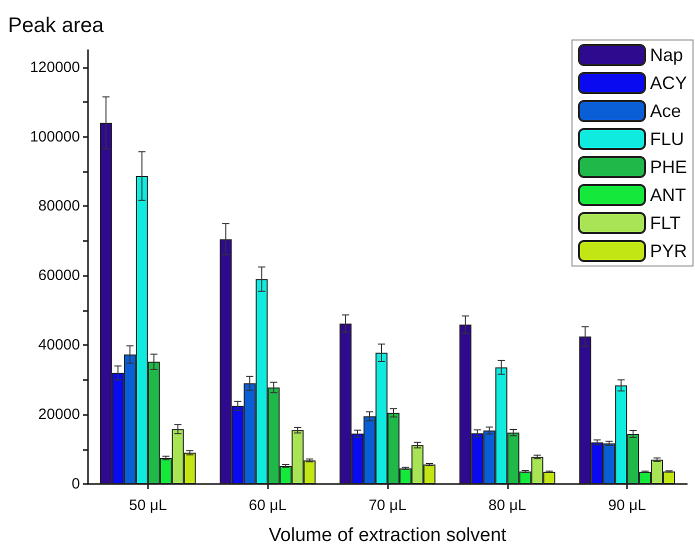 This screenshot has height=554, width=695. I want to click on y-tick-label: 20000, so click(59, 415).